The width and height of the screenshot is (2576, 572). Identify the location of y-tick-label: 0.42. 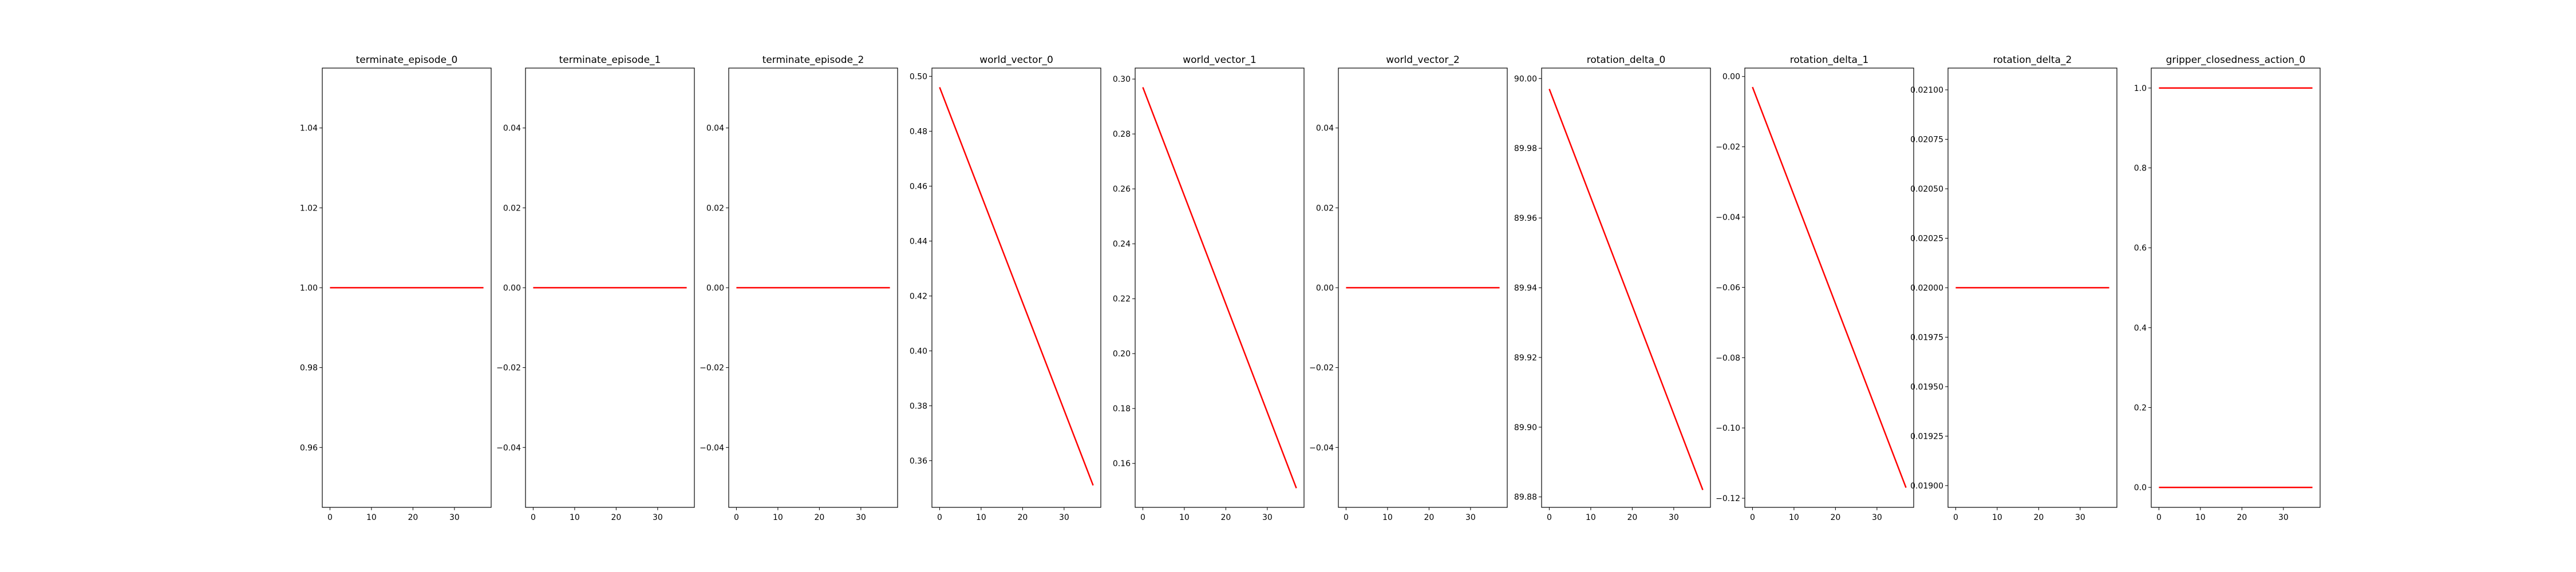
(918, 296).